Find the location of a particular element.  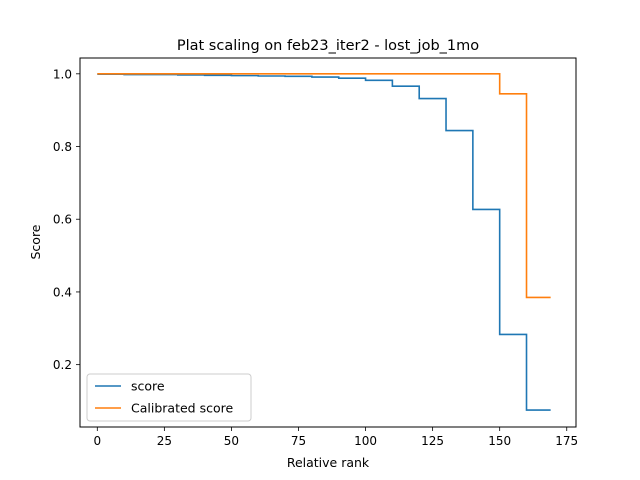

x-axis: 0 25 50 75 100 125 150 175 is located at coordinates (335, 437).